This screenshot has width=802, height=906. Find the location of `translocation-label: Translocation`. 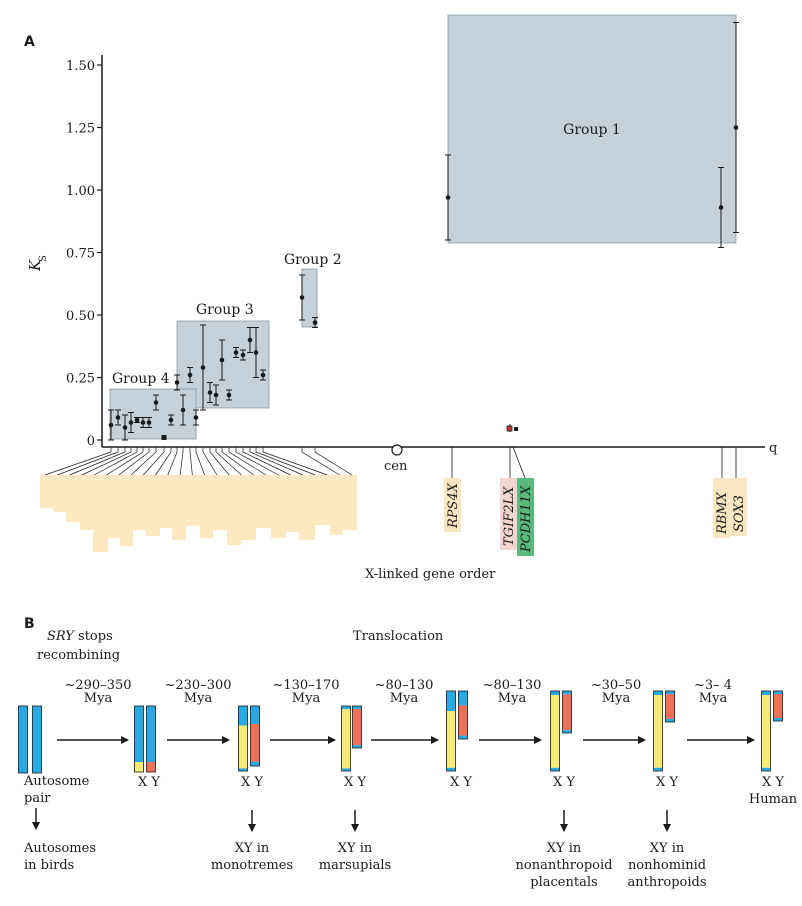

translocation-label: Translocation is located at coordinates (398, 636).